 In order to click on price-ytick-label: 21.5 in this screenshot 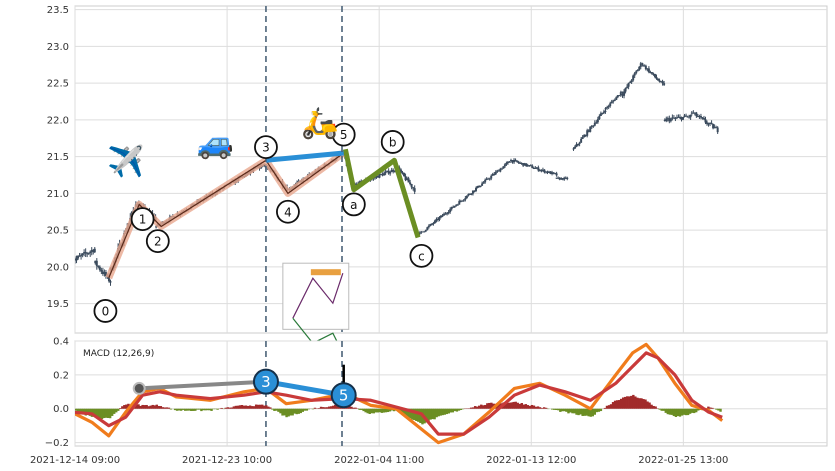, I will do `click(58, 157)`.